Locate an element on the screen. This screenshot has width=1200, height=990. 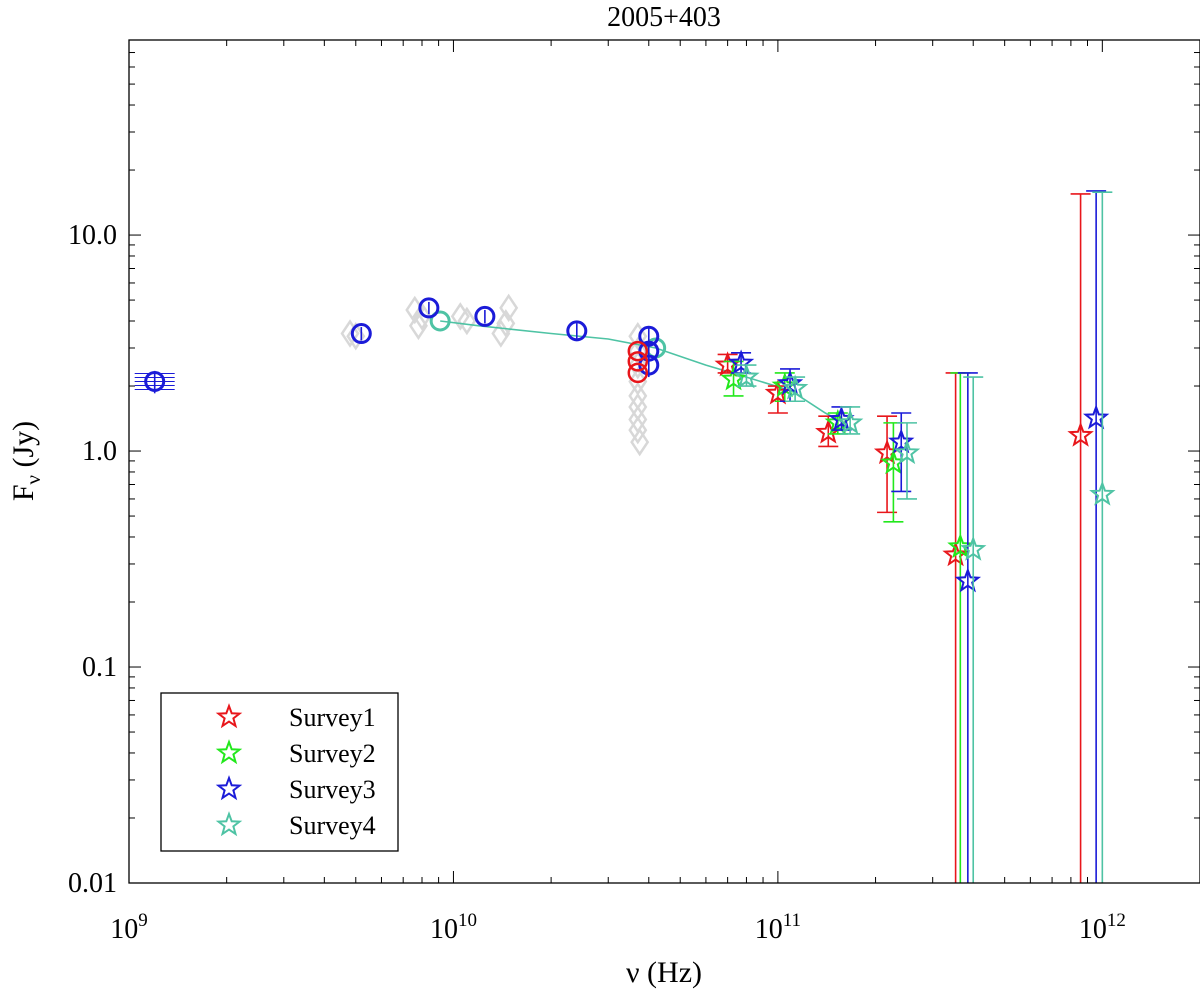
measured-points is located at coordinates (397, 345).